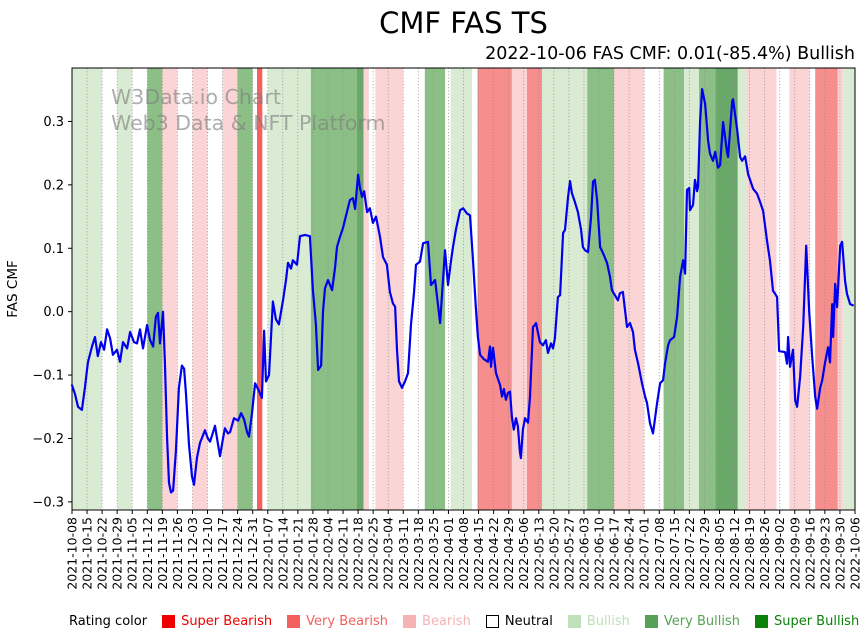 The image size is (867, 641). I want to click on x-tick-label: 2022-05-27, so click(568, 553).